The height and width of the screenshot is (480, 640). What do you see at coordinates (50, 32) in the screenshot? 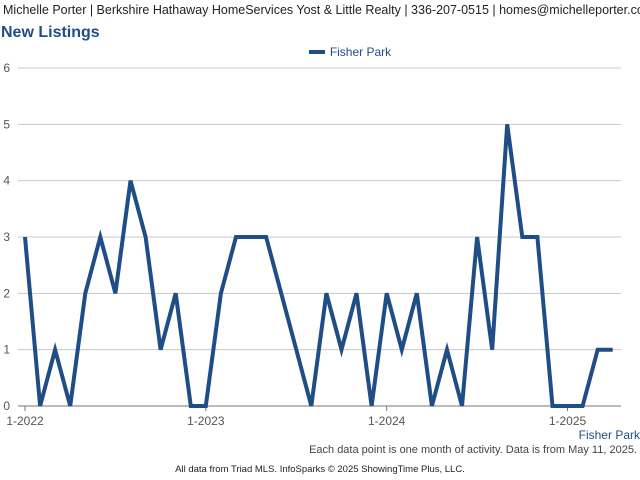
I see `page-title: New Listings` at bounding box center [50, 32].